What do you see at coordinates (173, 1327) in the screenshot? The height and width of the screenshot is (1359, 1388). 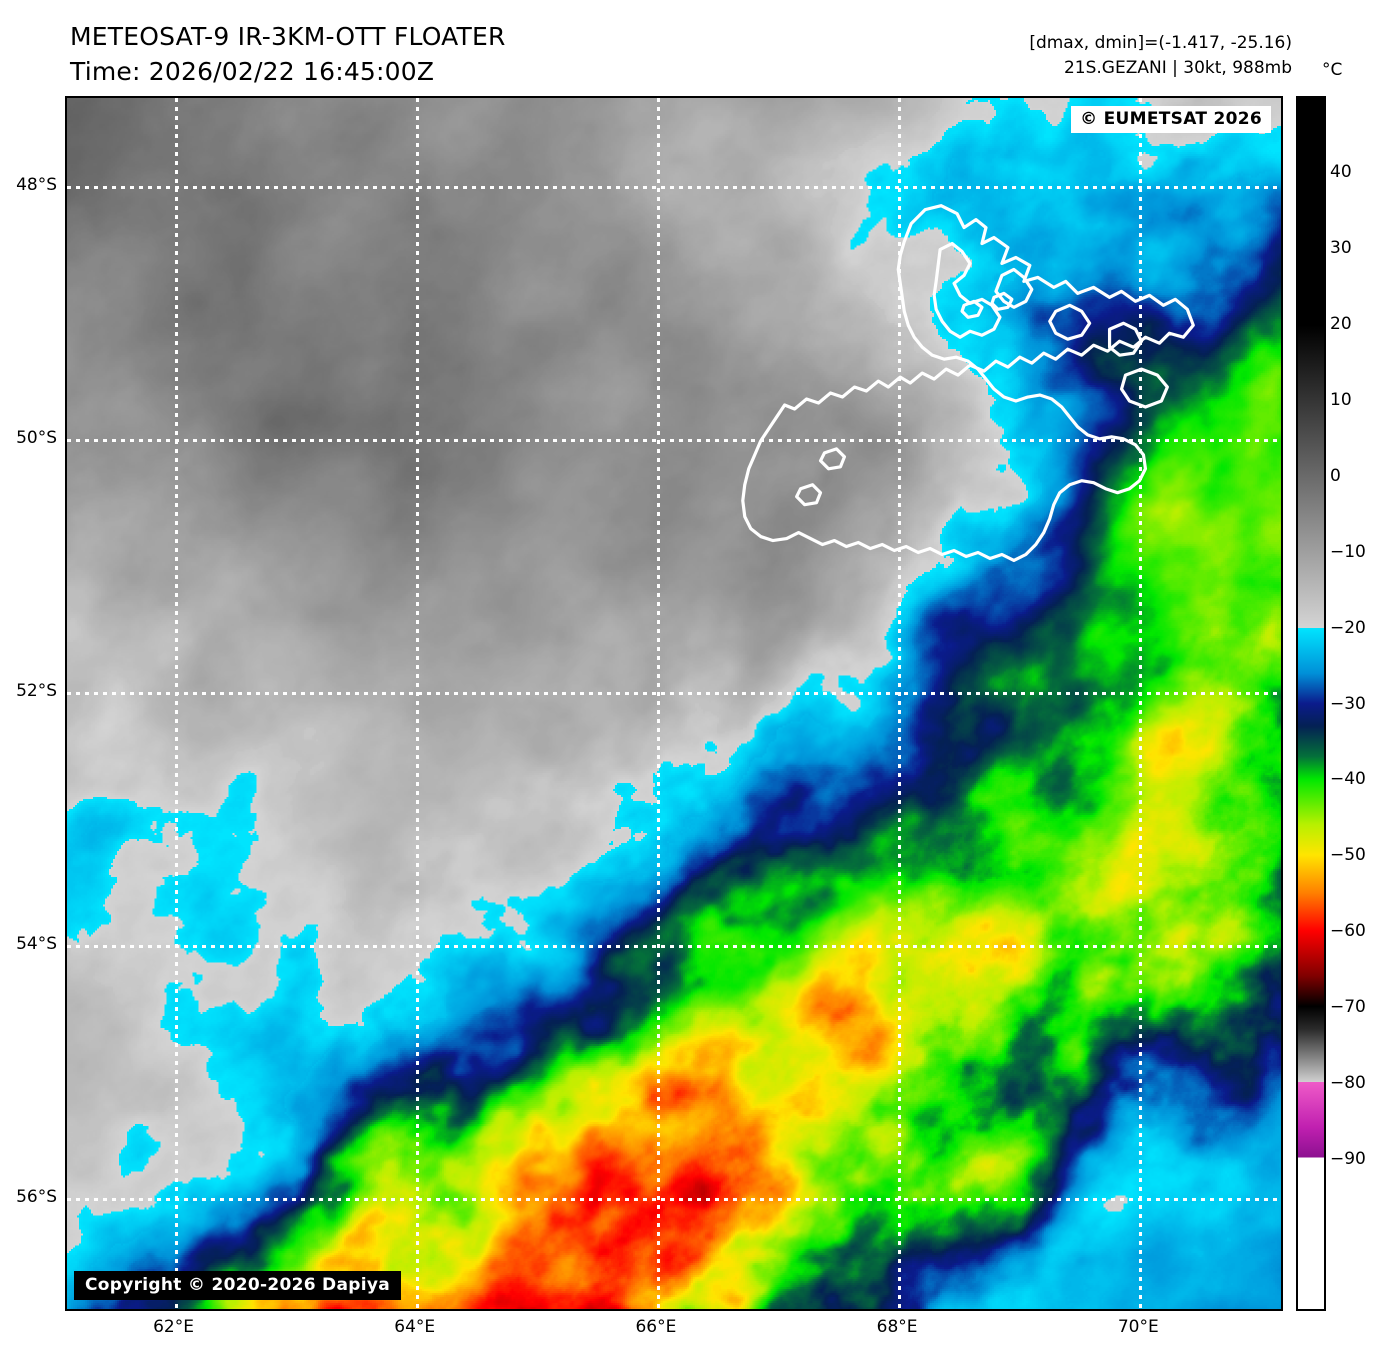 I see `longitude-tick-label: 62°E` at bounding box center [173, 1327].